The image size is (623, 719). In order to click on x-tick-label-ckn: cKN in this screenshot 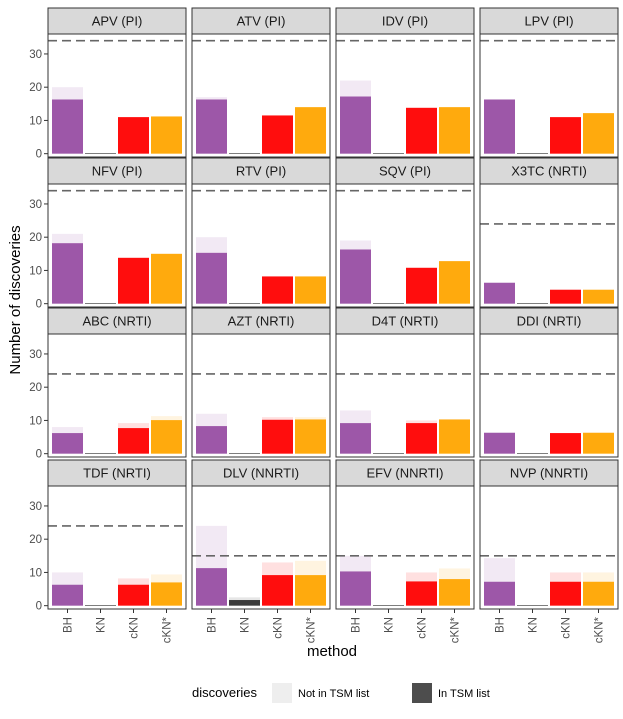, I will do `click(279, 628)`.